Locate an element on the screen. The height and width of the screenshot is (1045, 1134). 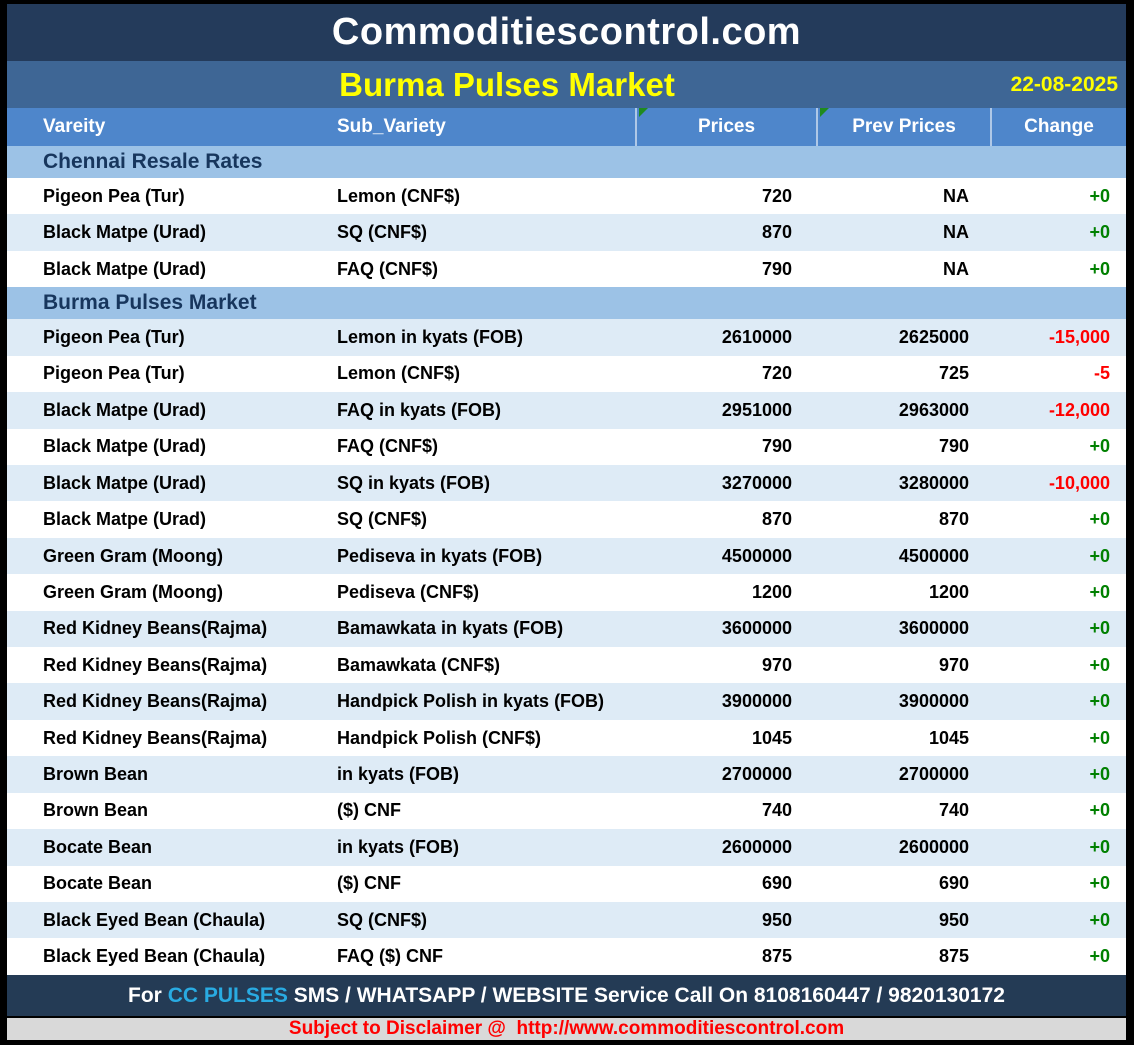
cell-sub-variety: Handpick Polish (CNF$) is located at coordinates (439, 737).